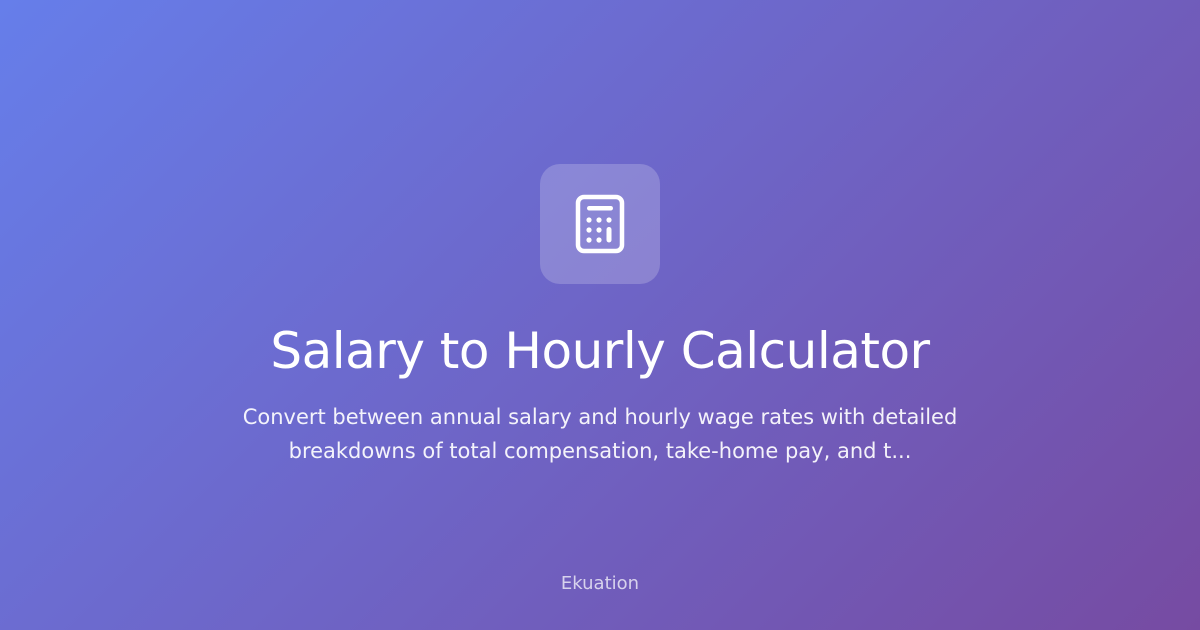 This screenshot has height=630, width=1200. Describe the element at coordinates (600, 351) in the screenshot. I see `page-title: Salary to Hourly Calculator` at that location.